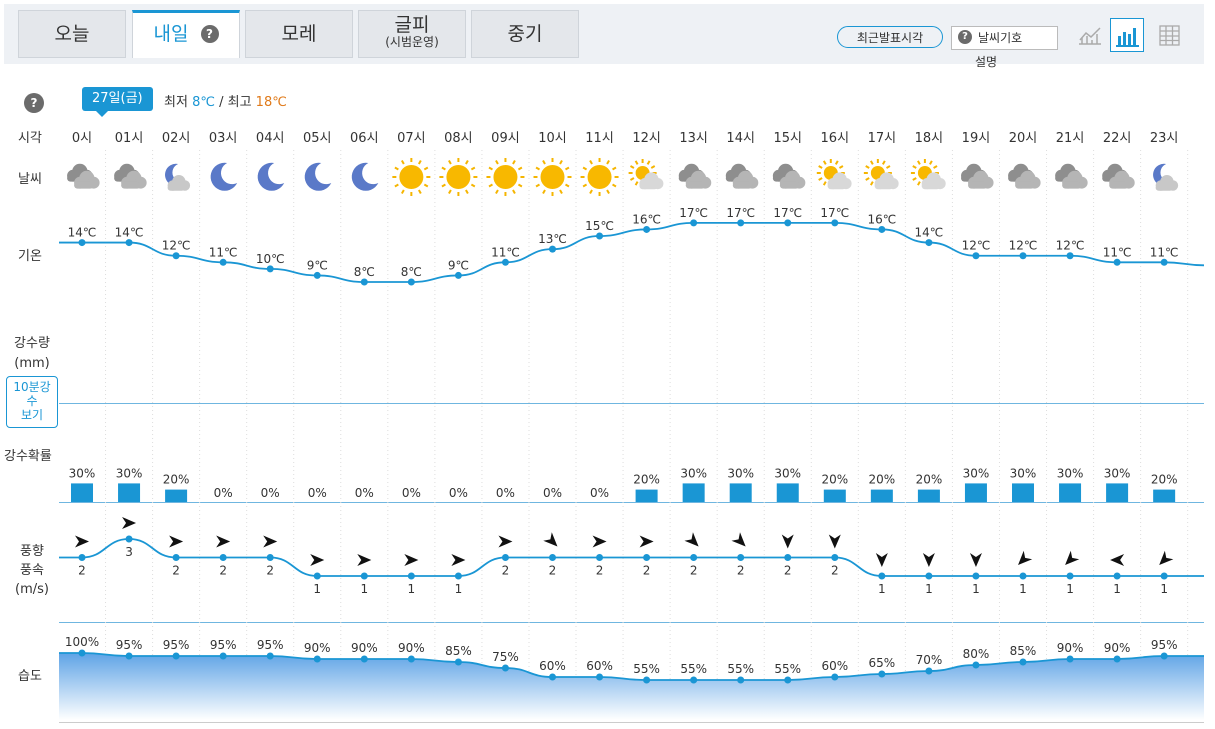  What do you see at coordinates (1090, 35) in the screenshot?
I see `line-chart-view-button` at bounding box center [1090, 35].